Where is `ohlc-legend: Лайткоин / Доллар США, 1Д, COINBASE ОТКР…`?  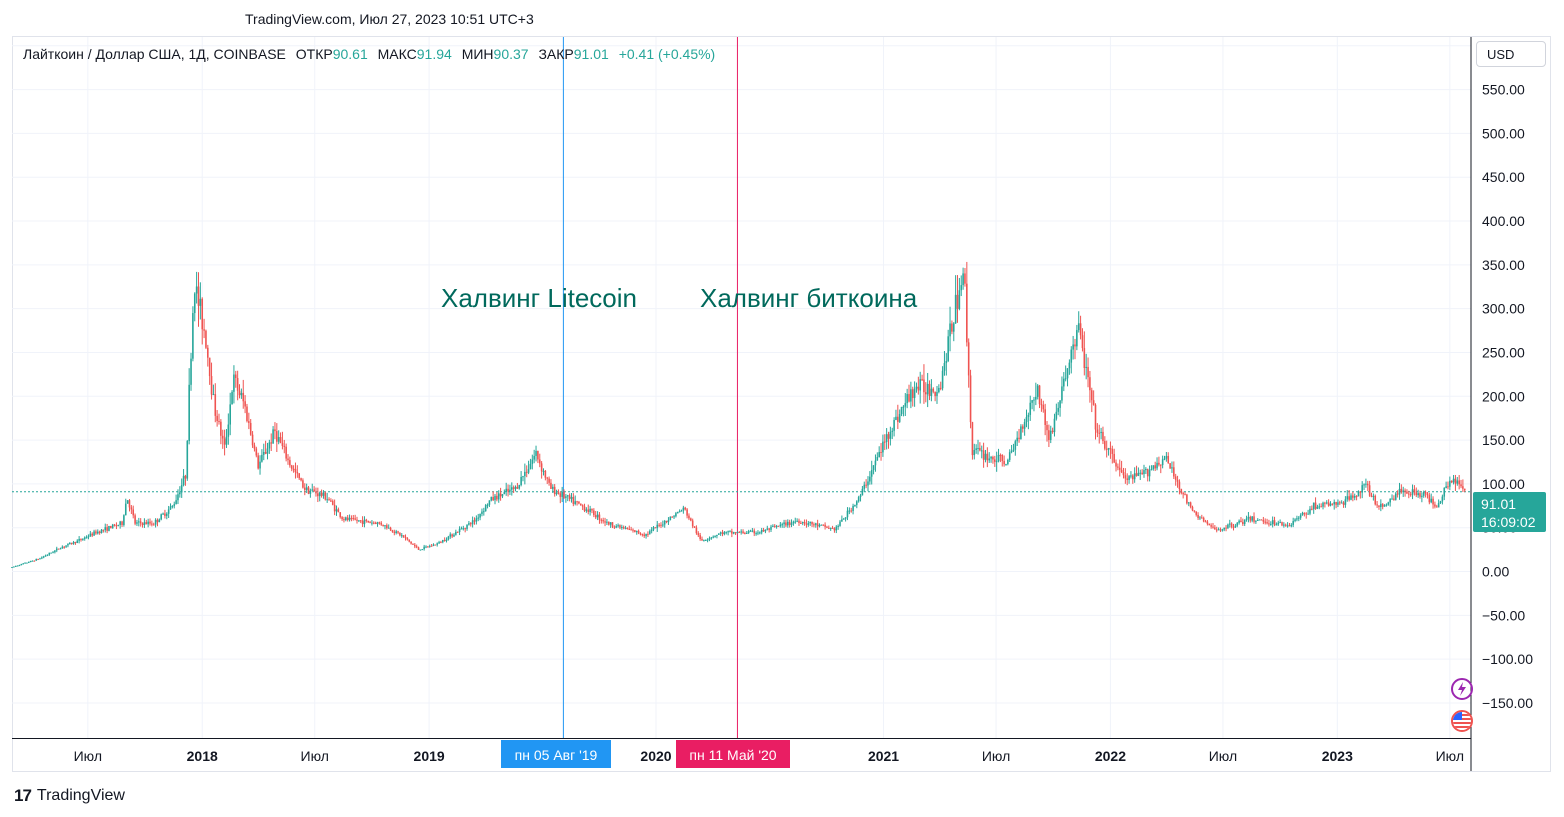 ohlc-legend: Лайткоин / Доллар США, 1Д, COINBASE ОТКР… is located at coordinates (369, 54).